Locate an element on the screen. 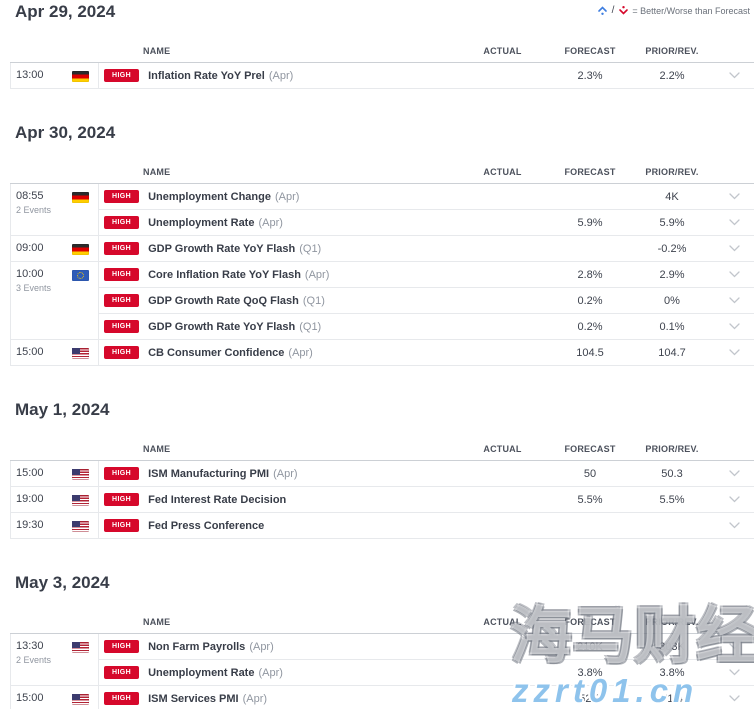 This screenshot has width=754, height=709. worse-arrow-icon is located at coordinates (623, 10).